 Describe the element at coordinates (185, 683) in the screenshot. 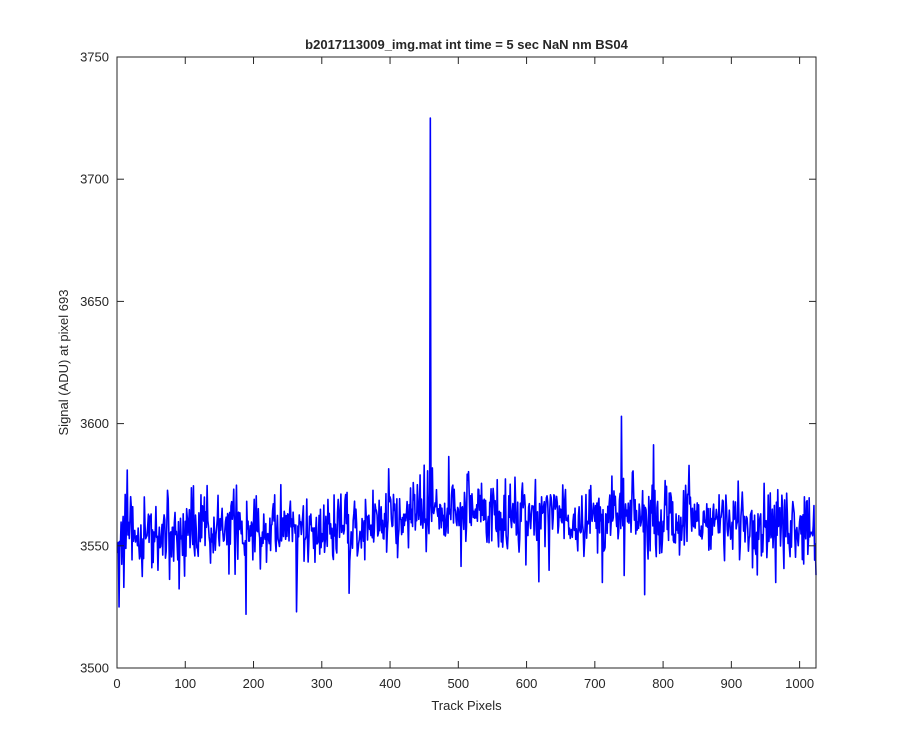

I see `x-tick-label: 100` at that location.